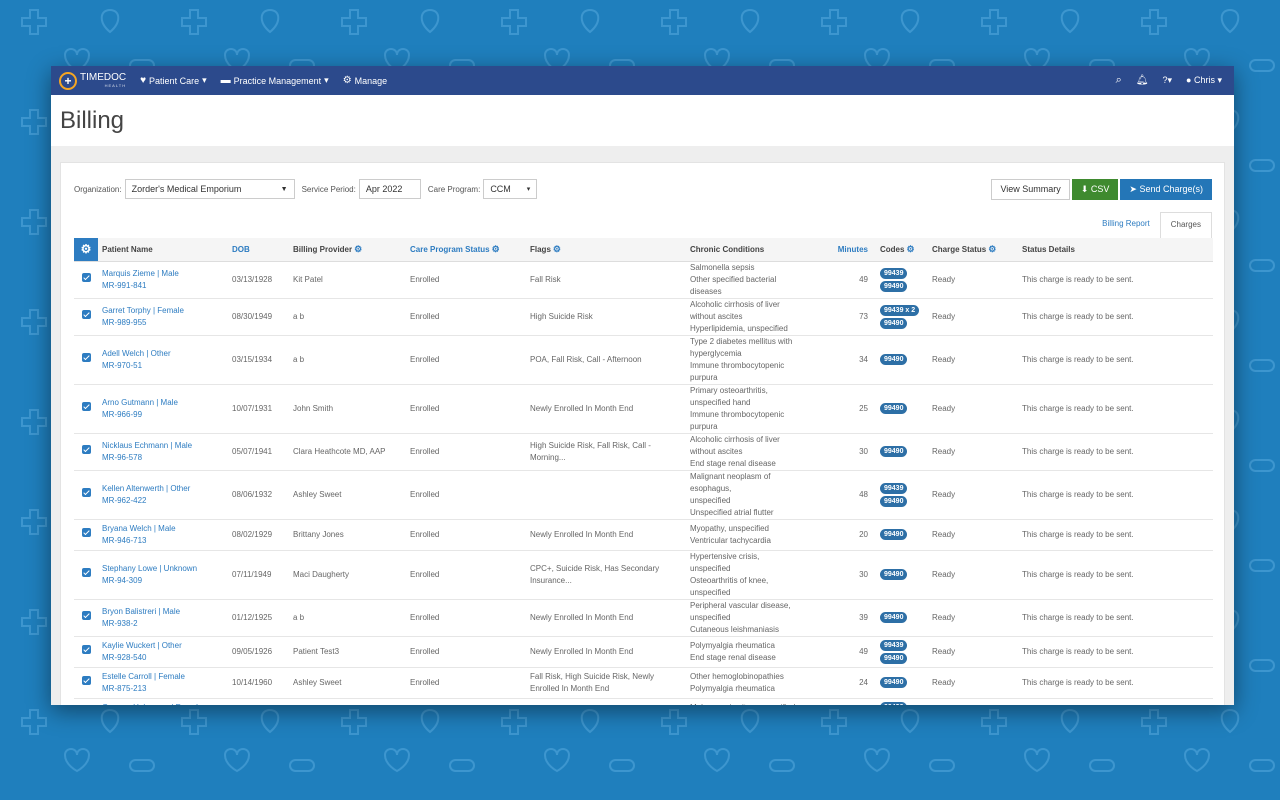  Describe the element at coordinates (122, 580) in the screenshot. I see `mr-number: MR-94-309` at that location.